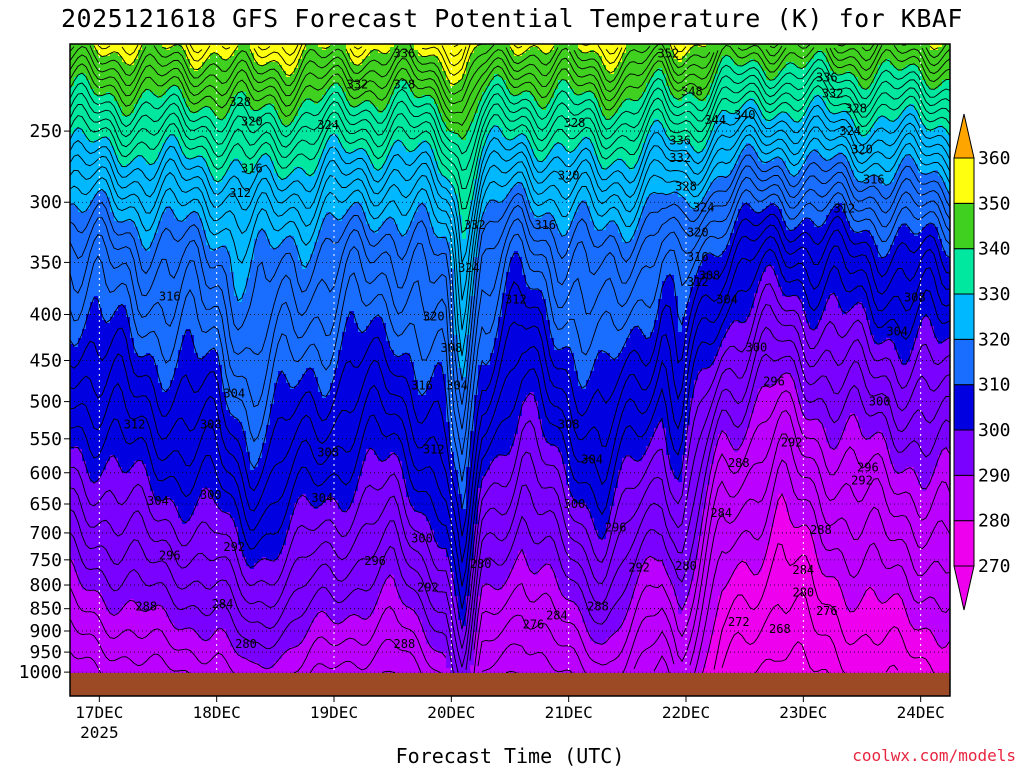 Image resolution: width=1024 pixels, height=768 pixels. What do you see at coordinates (982, 362) in the screenshot?
I see `colorbar: 270 280 290 300 310 320 330 340 350 360` at bounding box center [982, 362].